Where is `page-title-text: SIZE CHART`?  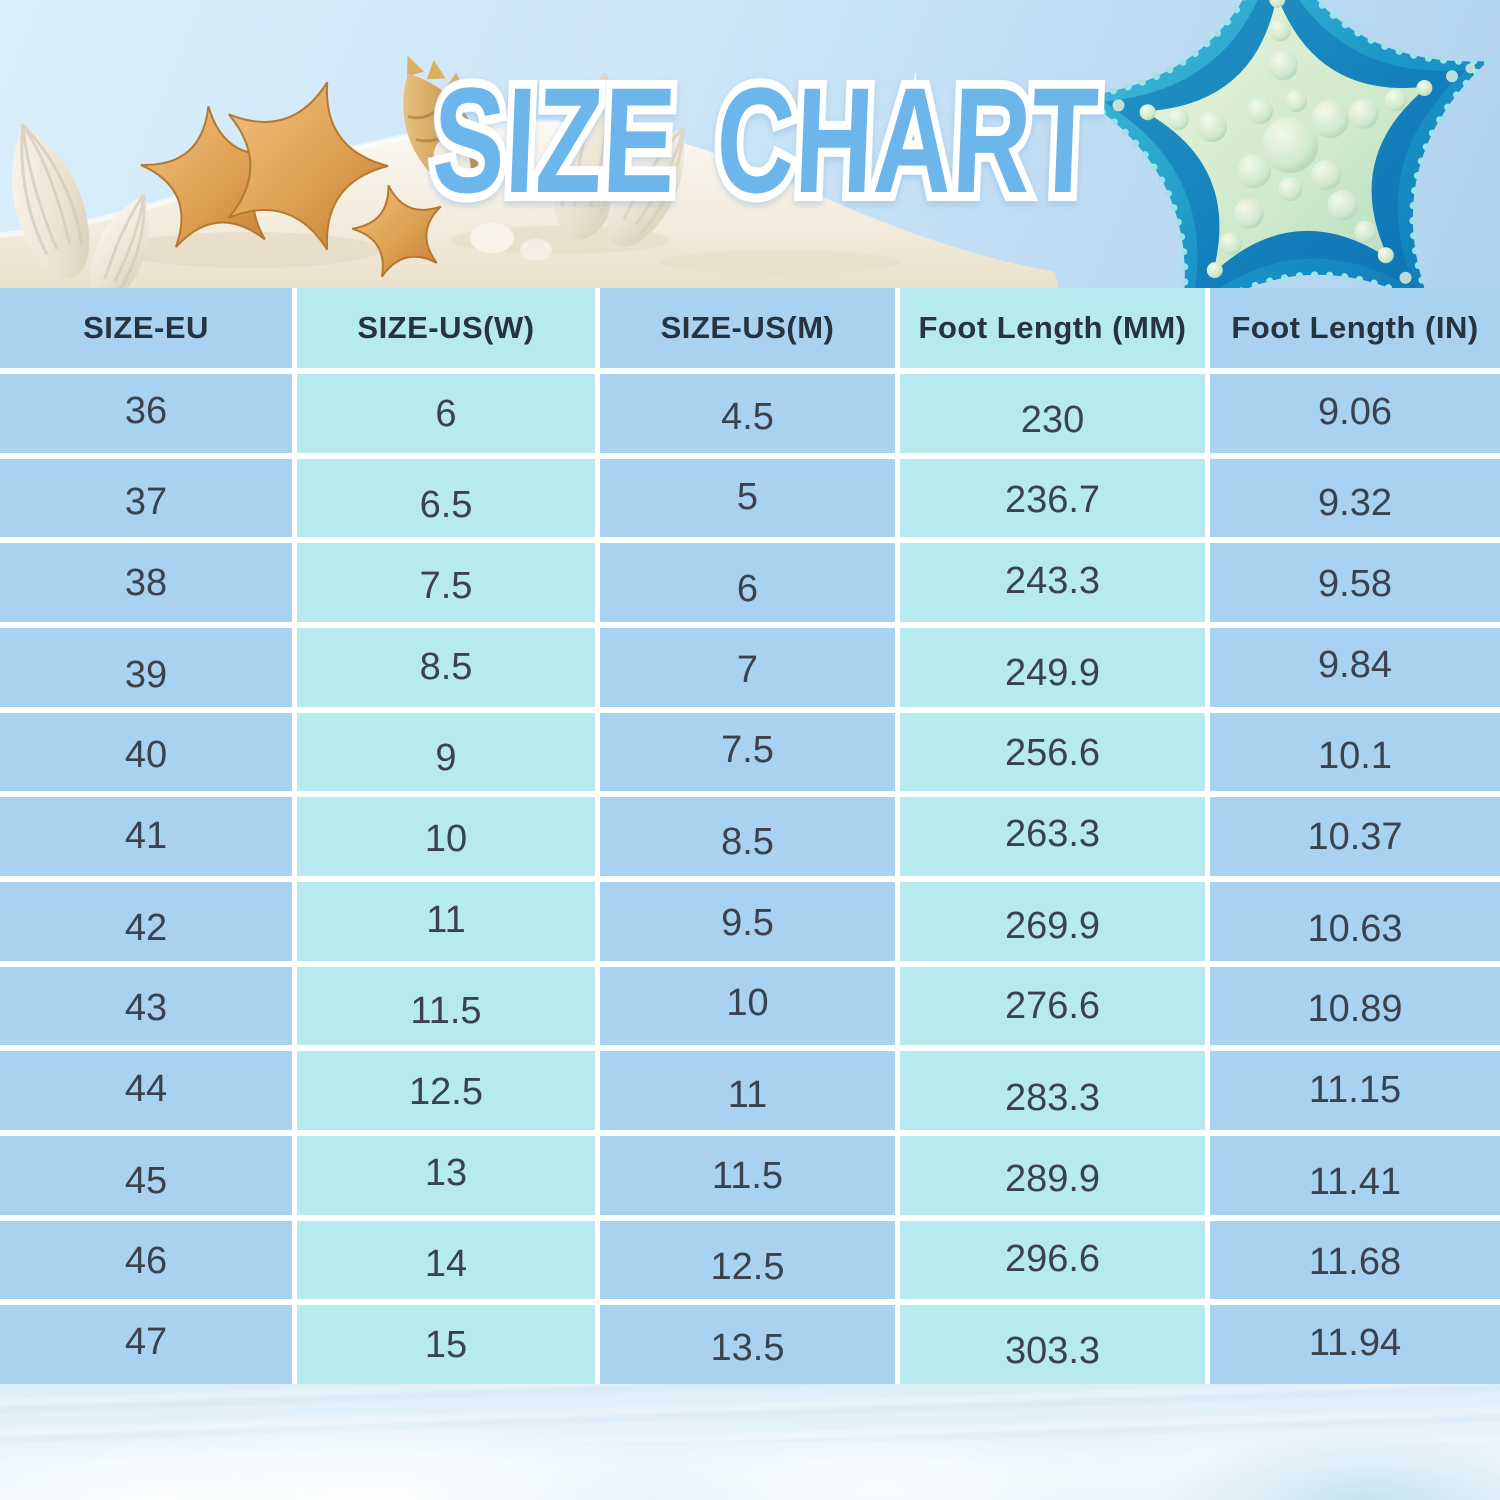
page-title-text: SIZE CHART is located at coordinates (765, 140).